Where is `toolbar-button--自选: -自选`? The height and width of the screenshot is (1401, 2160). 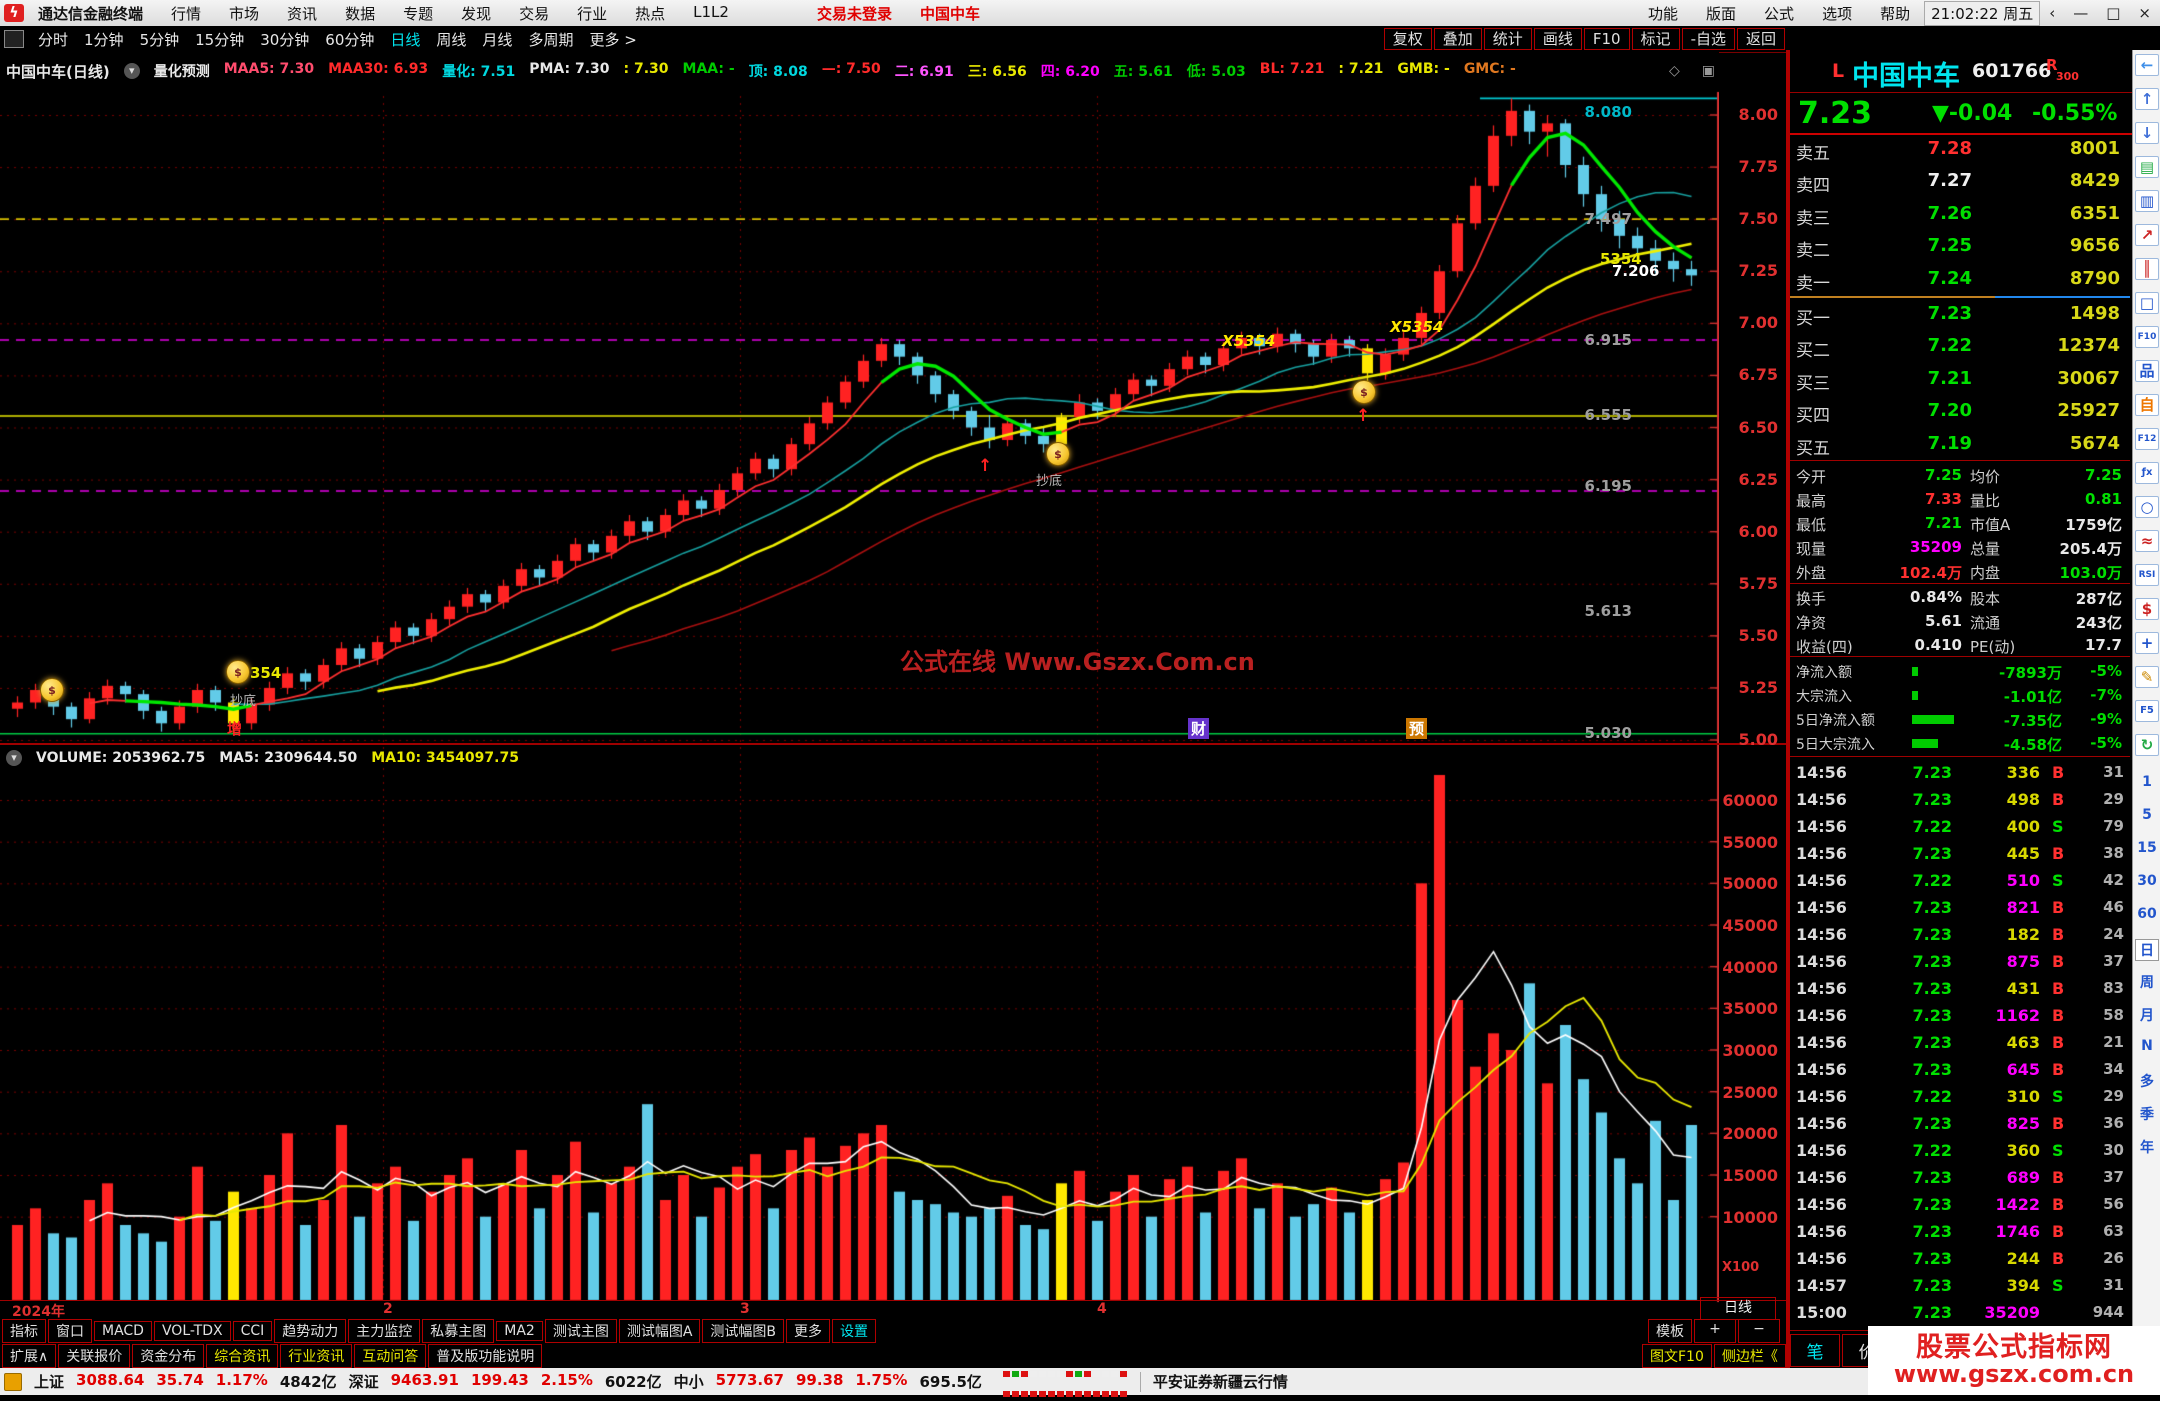 toolbar-button--自选: -自选 is located at coordinates (1708, 39).